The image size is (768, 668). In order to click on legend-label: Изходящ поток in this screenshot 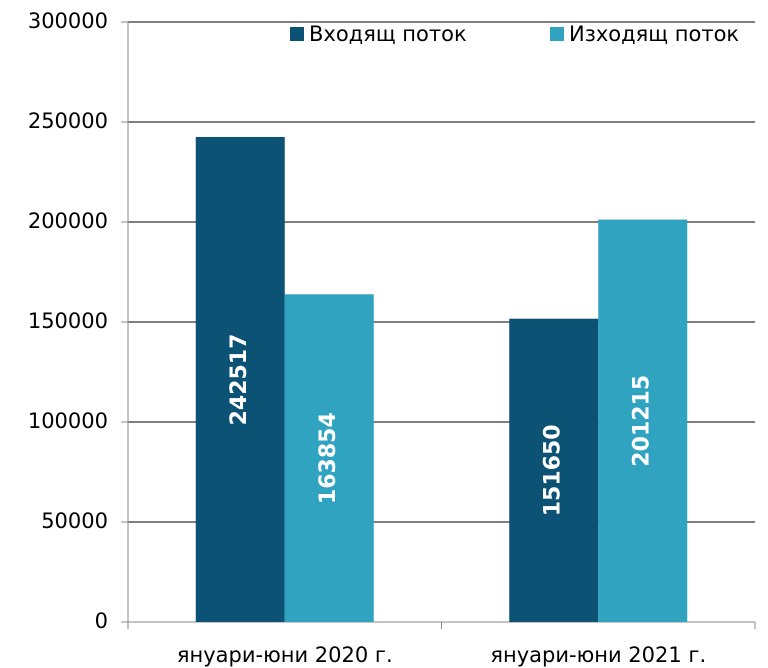, I will do `click(654, 34)`.